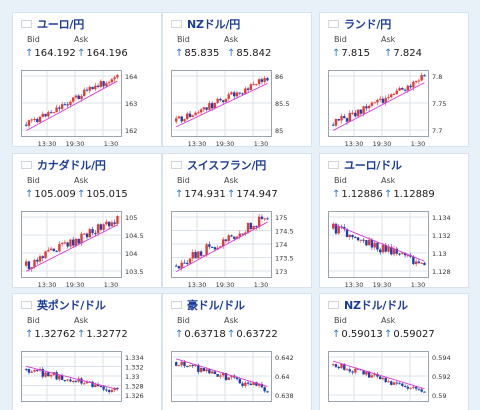  I want to click on card-header: ユーロ/ドル, so click(394, 165).